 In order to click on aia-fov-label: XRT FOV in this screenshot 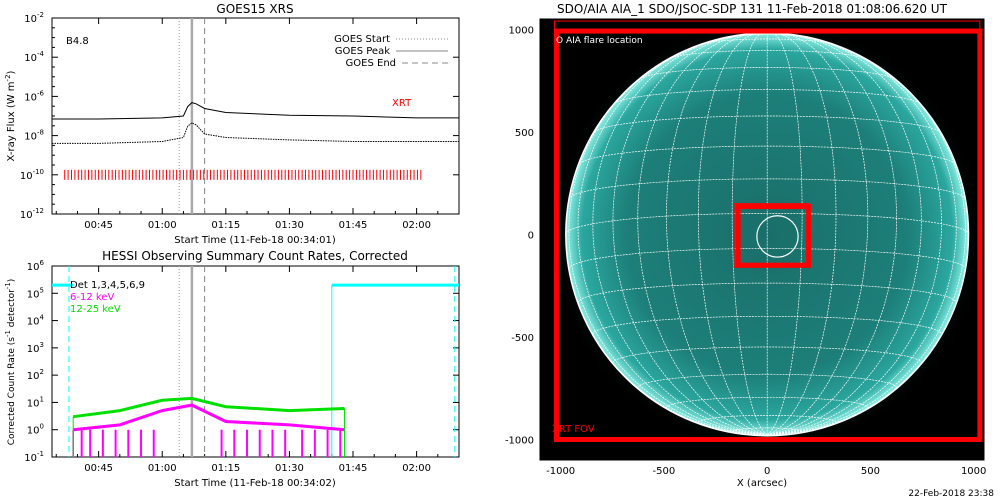, I will do `click(573, 429)`.